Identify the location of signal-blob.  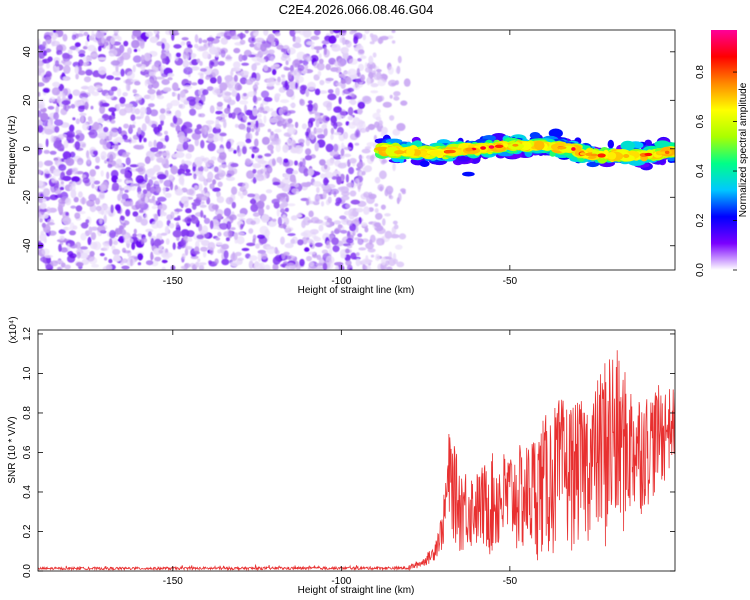
(628, 145).